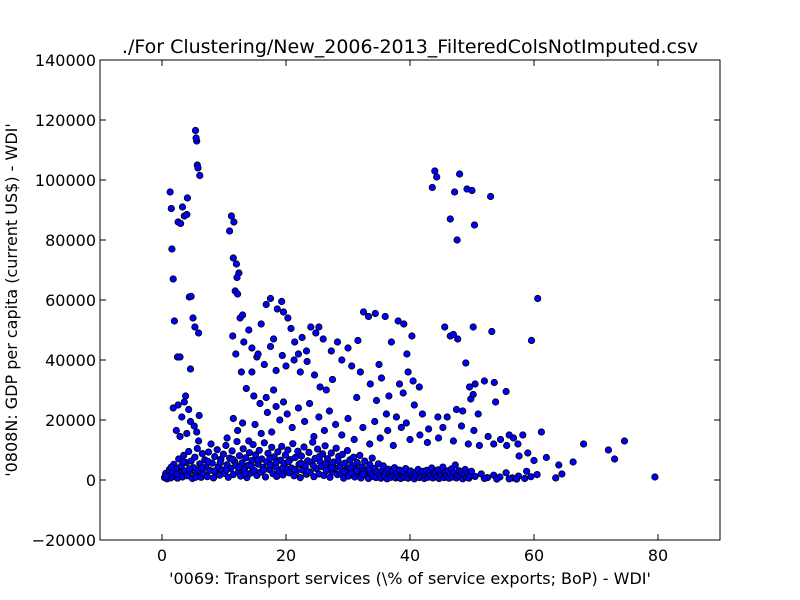 The image size is (800, 600). What do you see at coordinates (70, 240) in the screenshot?
I see `y-tick-label: 80000` at bounding box center [70, 240].